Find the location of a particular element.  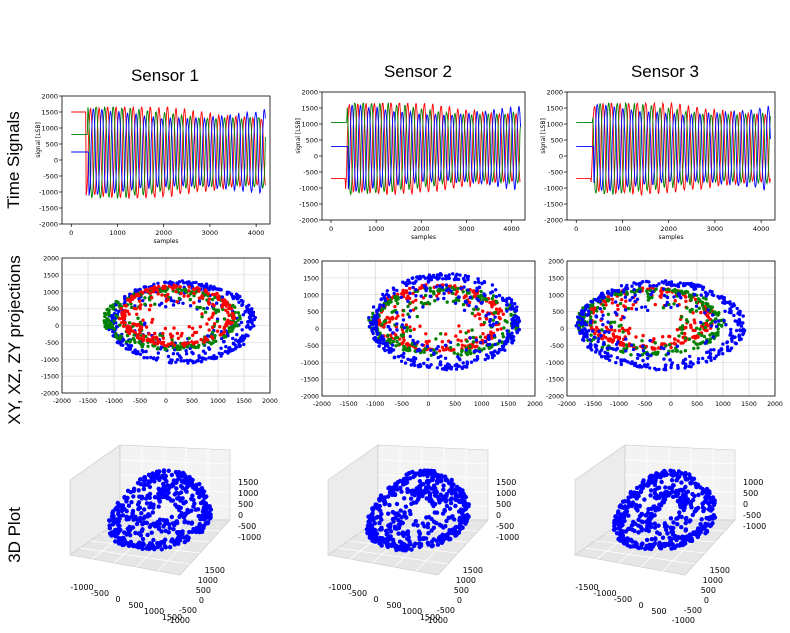

x-tick-label: -1000 is located at coordinates (375, 404).